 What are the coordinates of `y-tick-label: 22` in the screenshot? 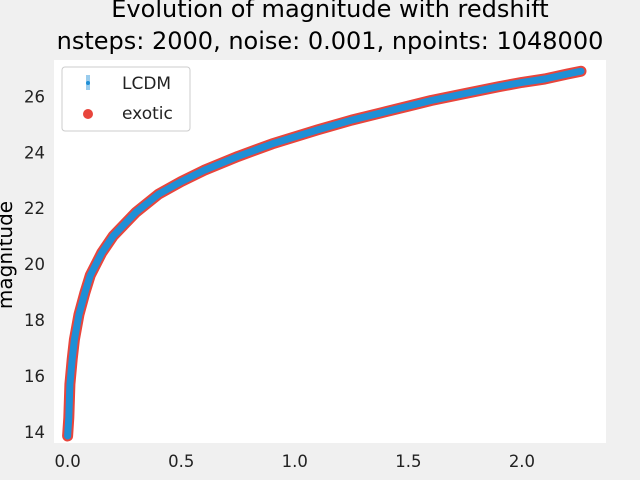 It's located at (34, 208).